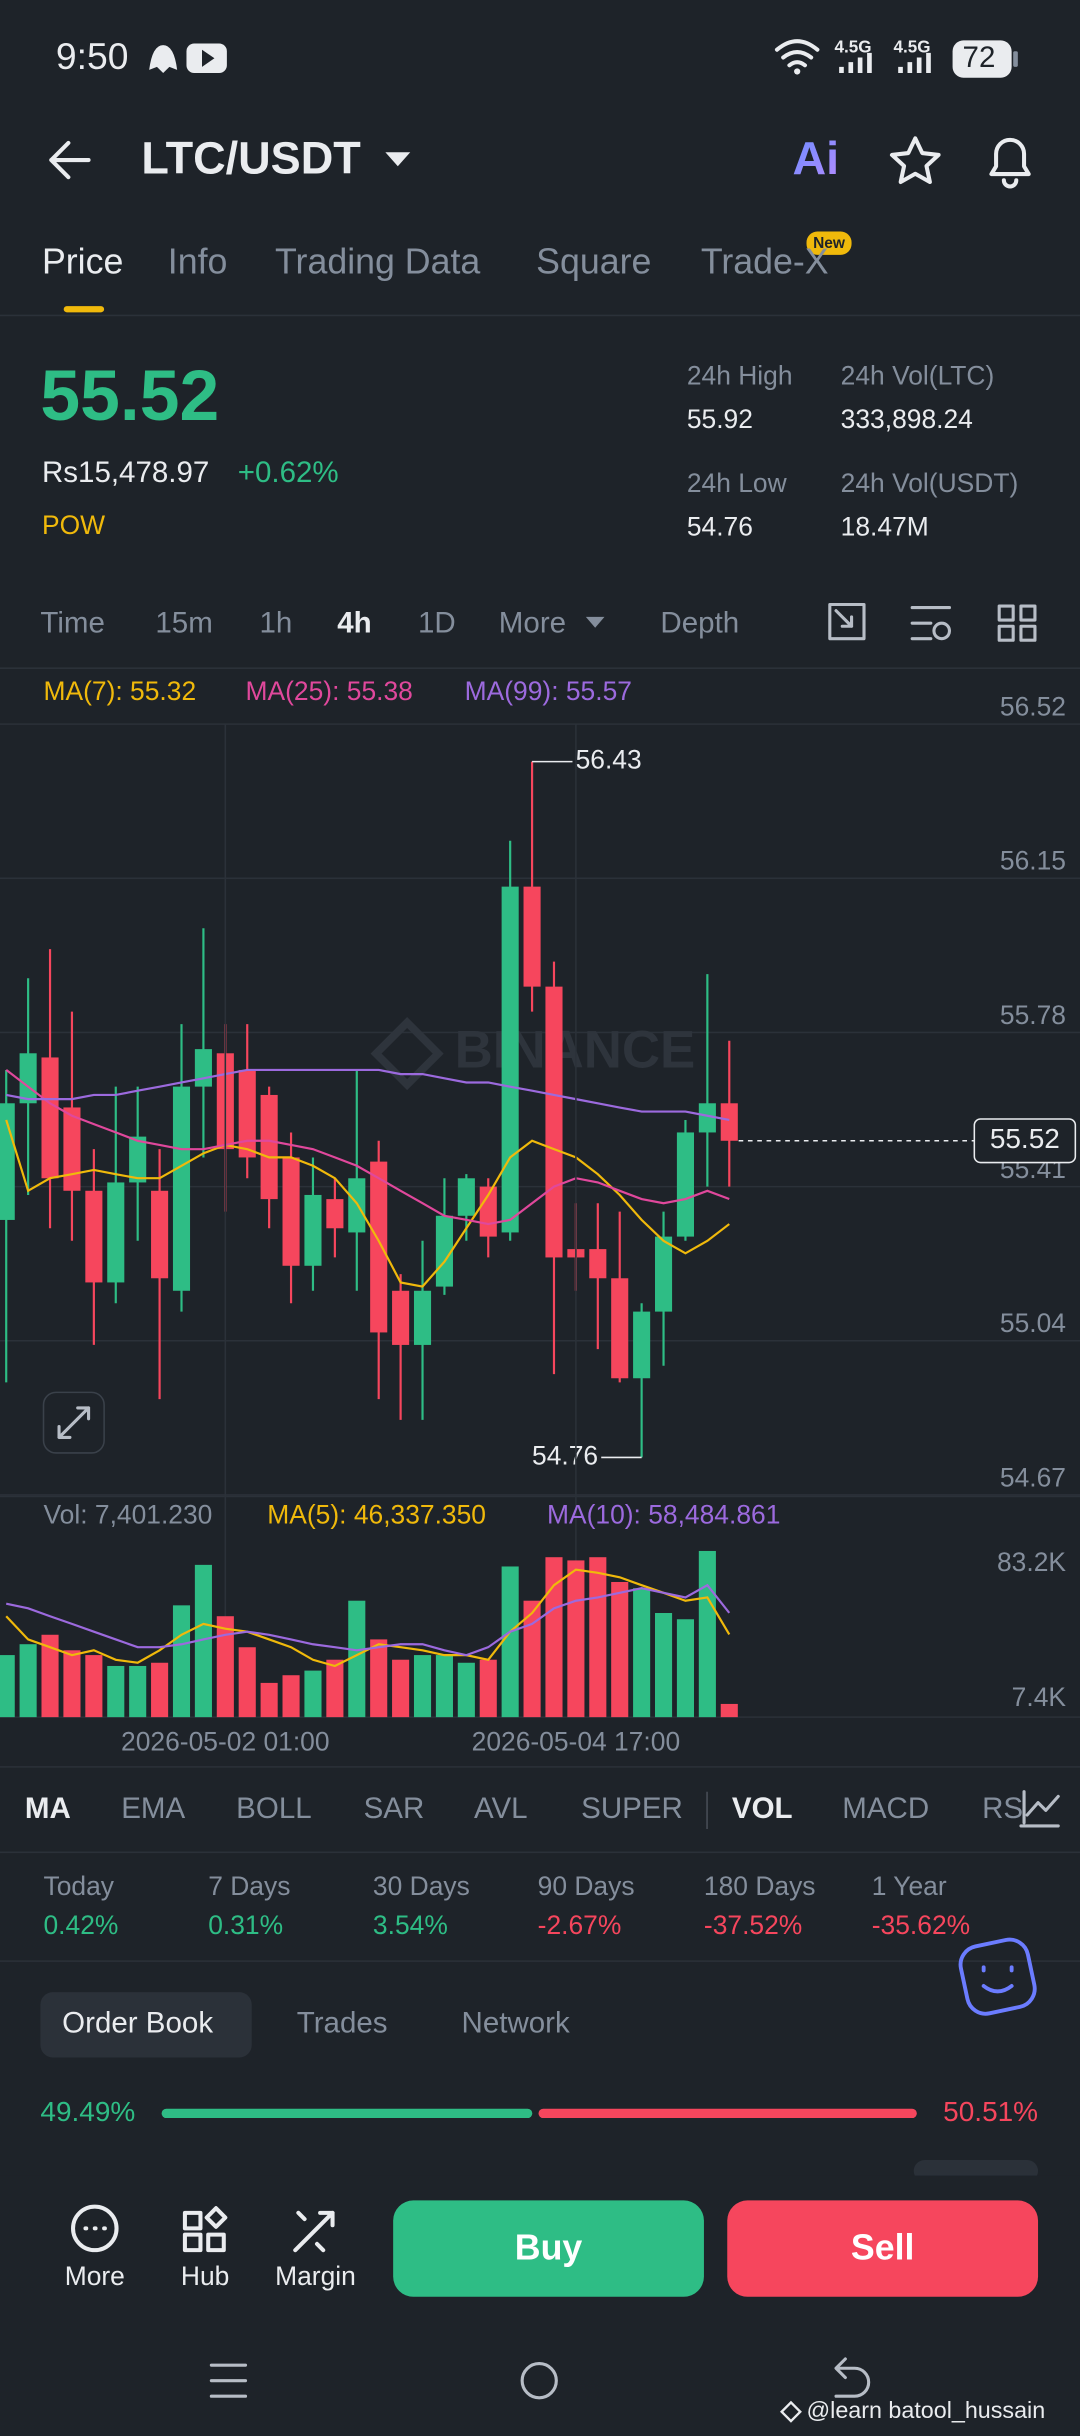 The height and width of the screenshot is (2436, 1080). Describe the element at coordinates (1025, 1138) in the screenshot. I see `last-price-label: 55.52` at that location.